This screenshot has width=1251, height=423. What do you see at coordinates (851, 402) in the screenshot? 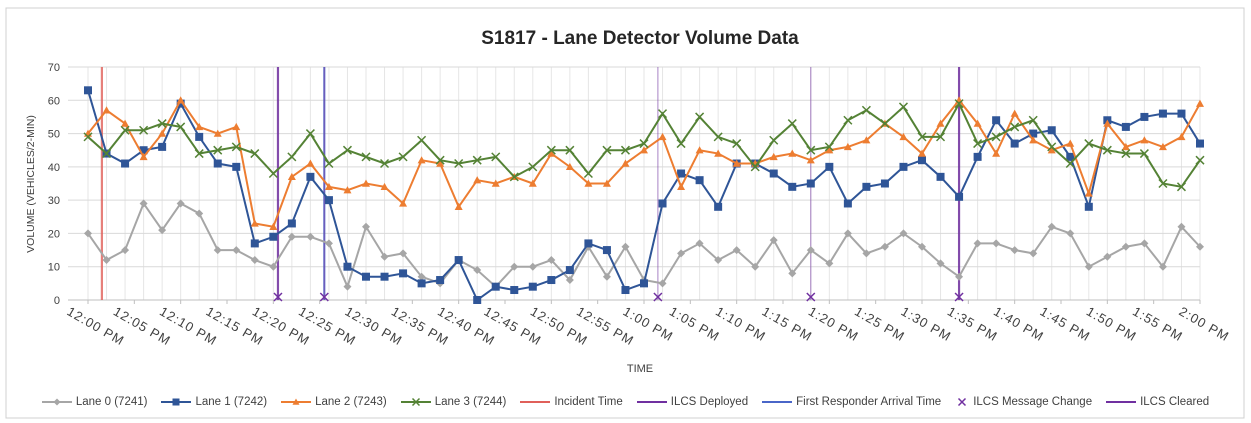
I see `legend-item: First Responder Arrival Time` at bounding box center [851, 402].